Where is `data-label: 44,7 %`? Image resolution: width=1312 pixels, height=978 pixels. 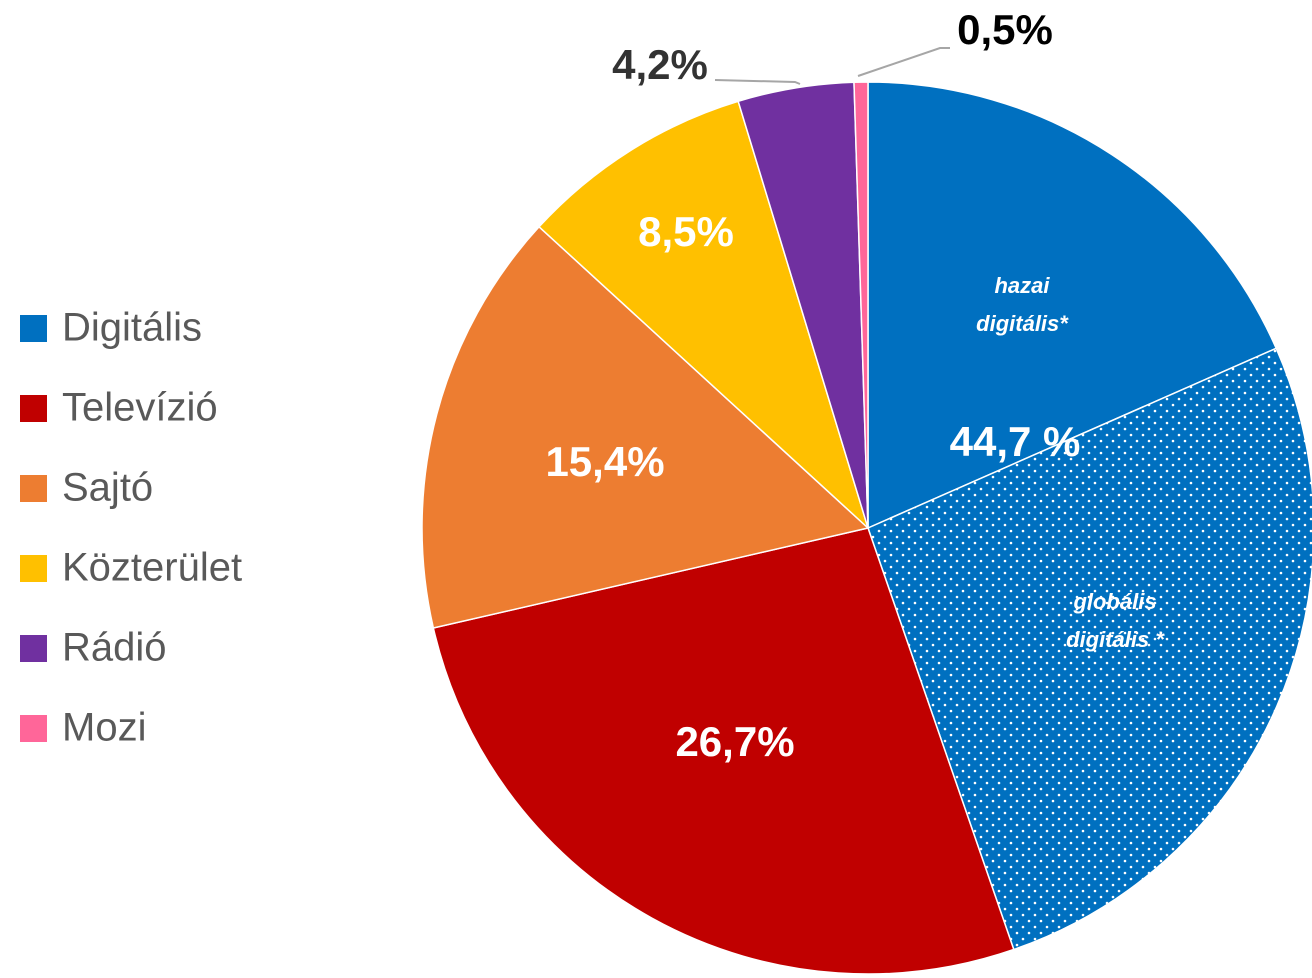
data-label: 44,7 % is located at coordinates (1015, 441).